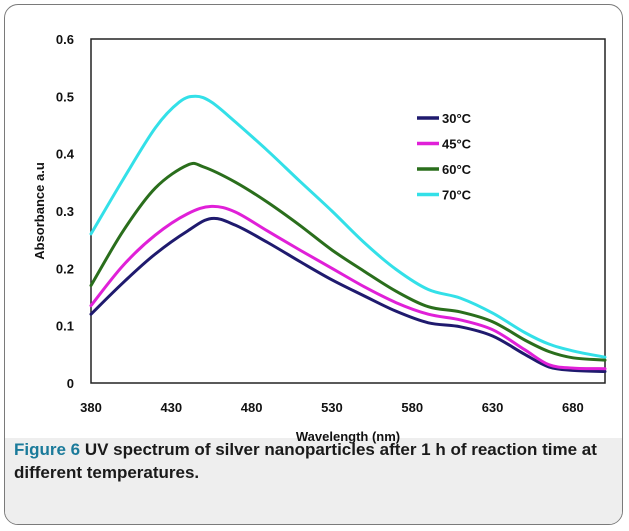  I want to click on y-tick-label: 0.2, so click(65, 268).